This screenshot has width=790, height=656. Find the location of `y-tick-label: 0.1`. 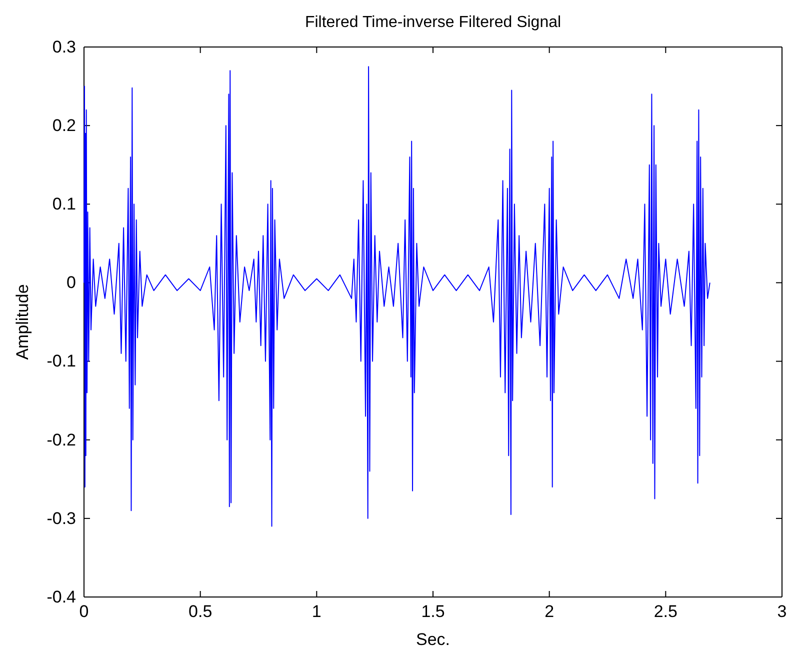

y-tick-label: 0.1 is located at coordinates (64, 204).